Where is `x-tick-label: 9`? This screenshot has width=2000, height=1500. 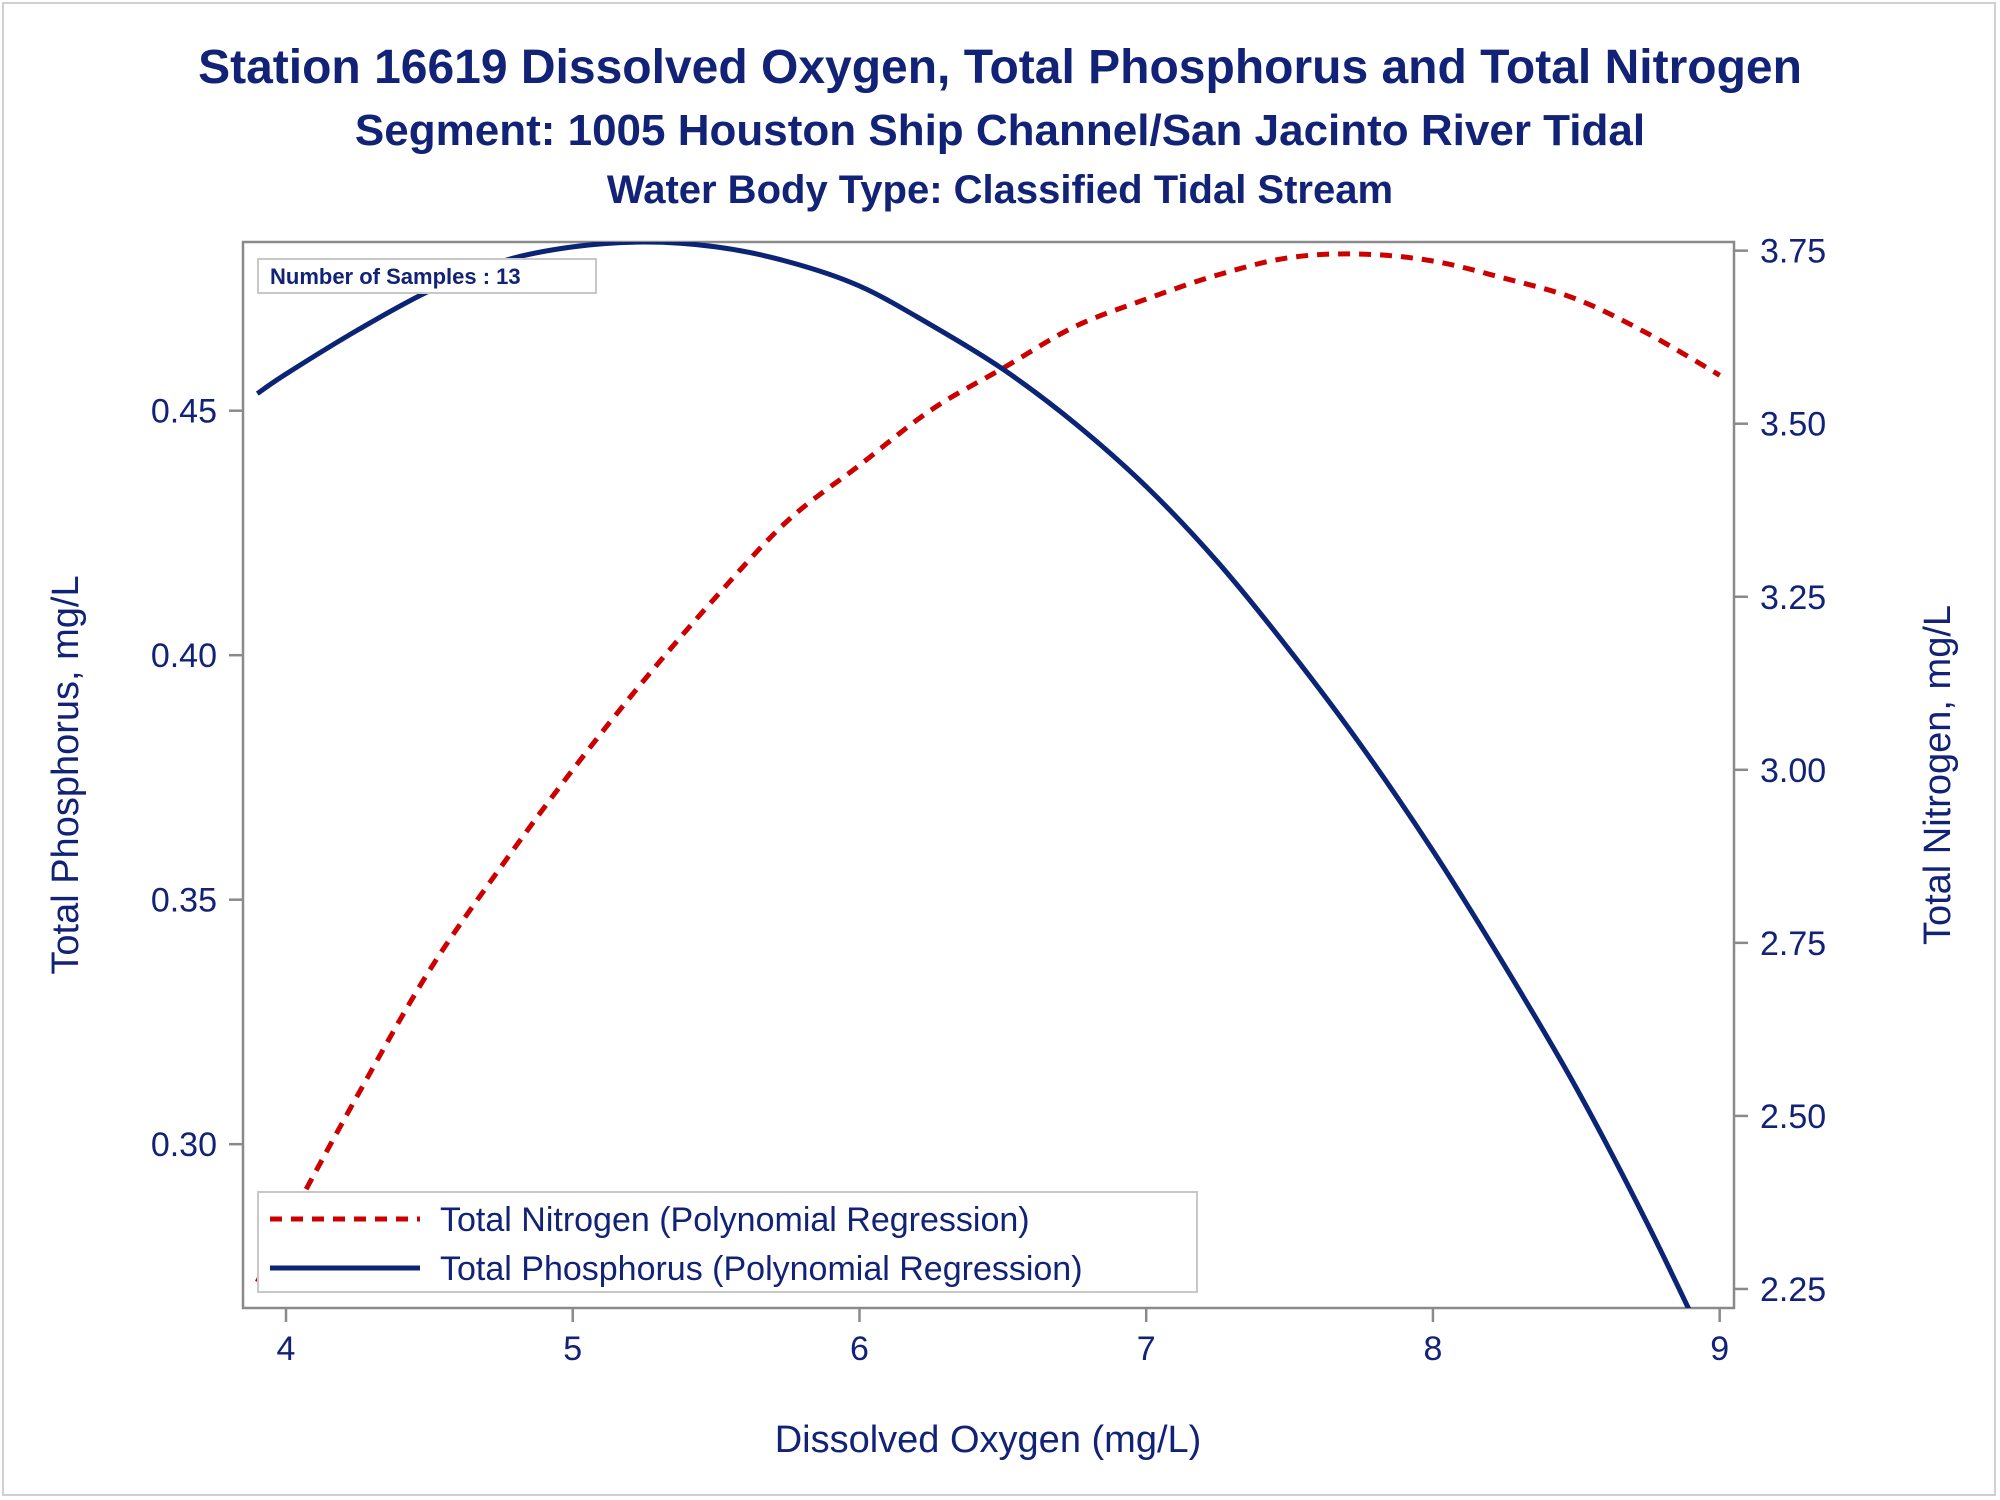 x-tick-label: 9 is located at coordinates (1719, 1349).